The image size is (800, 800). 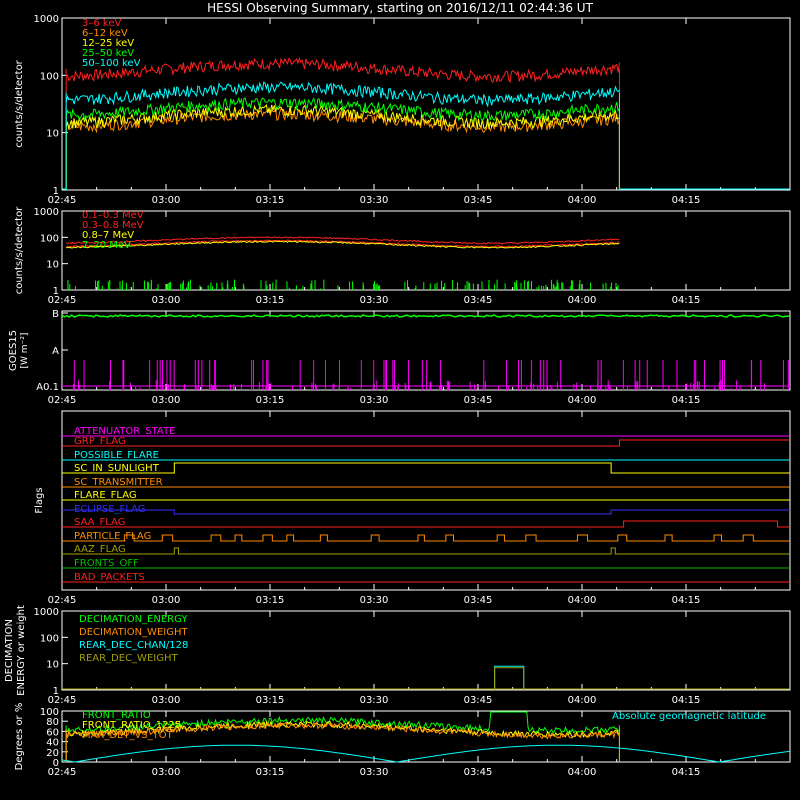 What do you see at coordinates (113, 225) in the screenshot?
I see `legend-entry: 0.3–0.8 MeV` at bounding box center [113, 225].